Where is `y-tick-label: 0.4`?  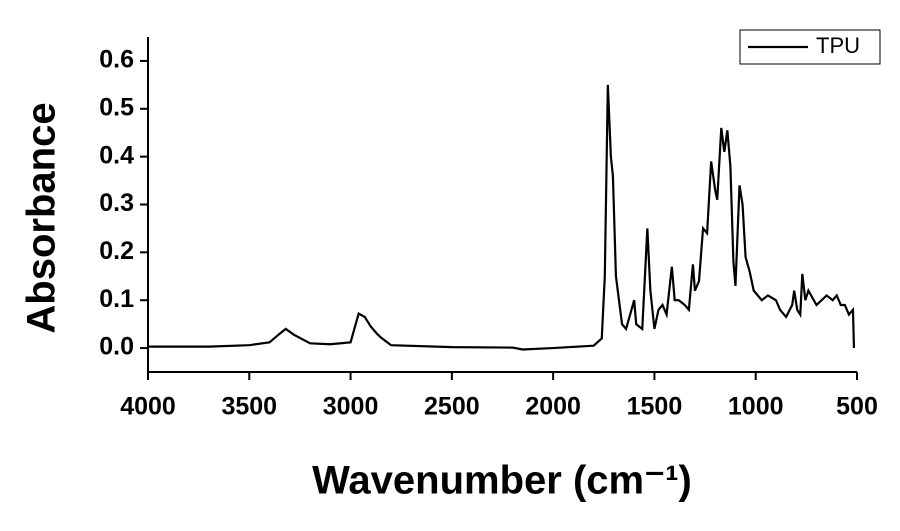 y-tick-label: 0.4 is located at coordinates (116, 155).